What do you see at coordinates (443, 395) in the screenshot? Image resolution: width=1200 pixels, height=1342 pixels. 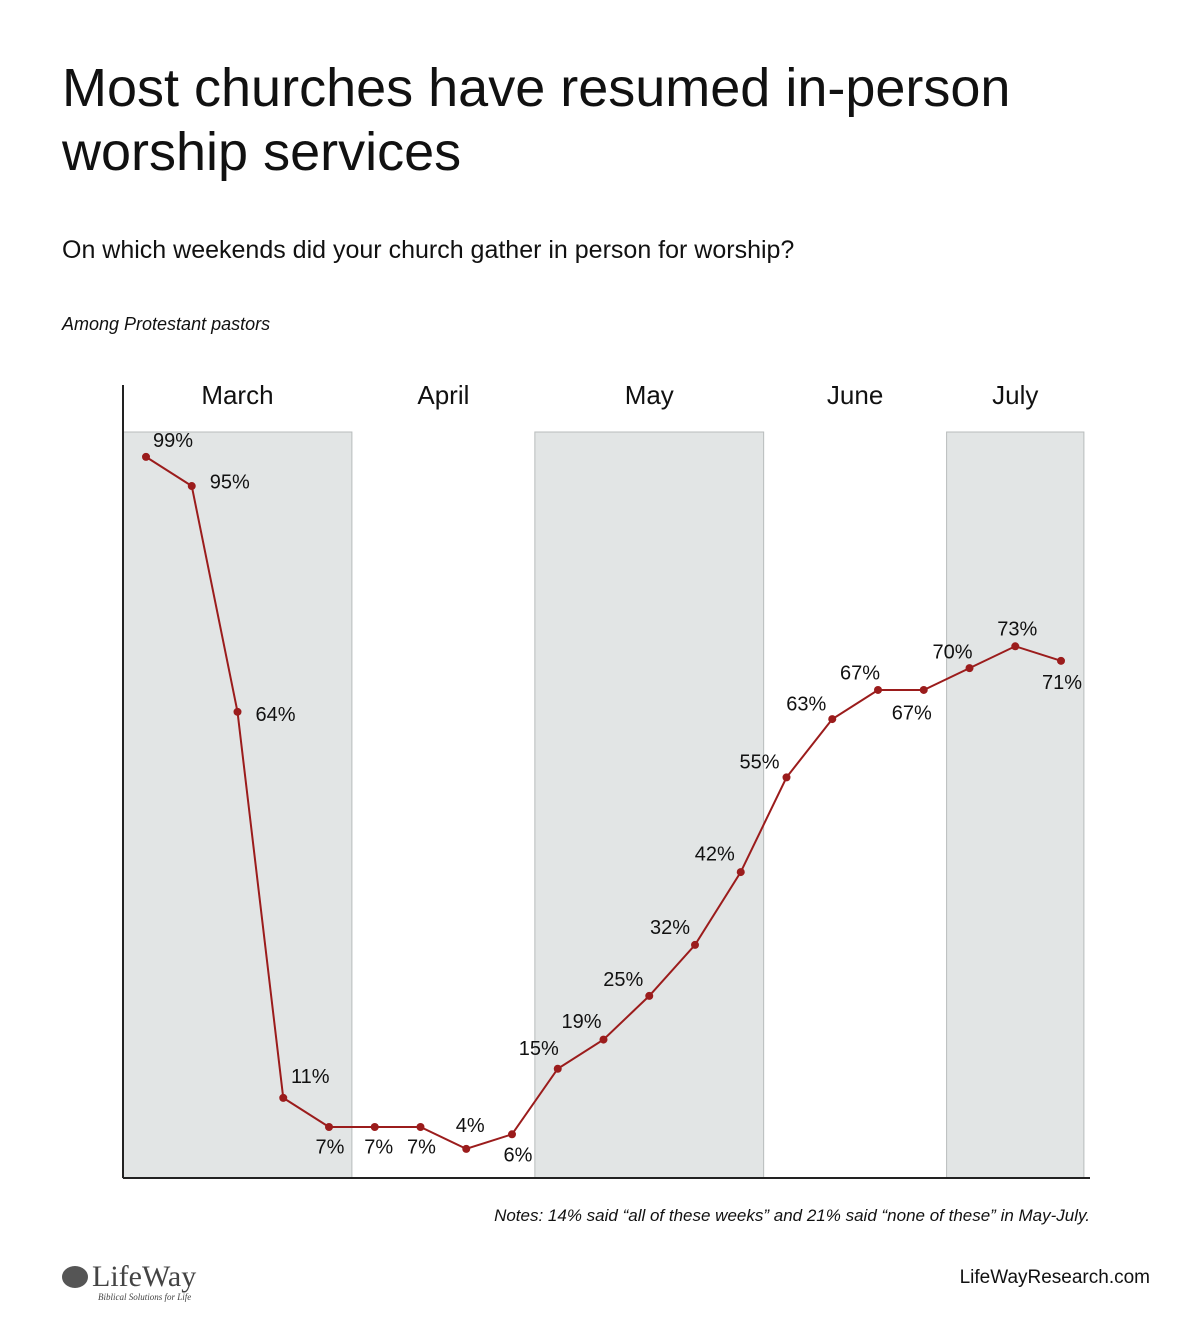 I see `month-label: April` at bounding box center [443, 395].